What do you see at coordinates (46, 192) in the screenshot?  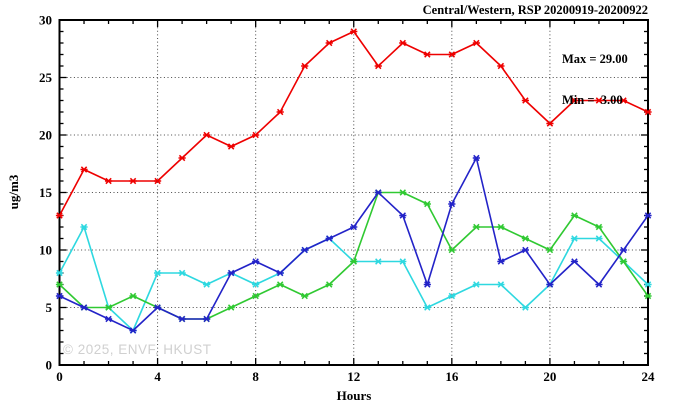 I see `y-tick-label: 15` at bounding box center [46, 192].